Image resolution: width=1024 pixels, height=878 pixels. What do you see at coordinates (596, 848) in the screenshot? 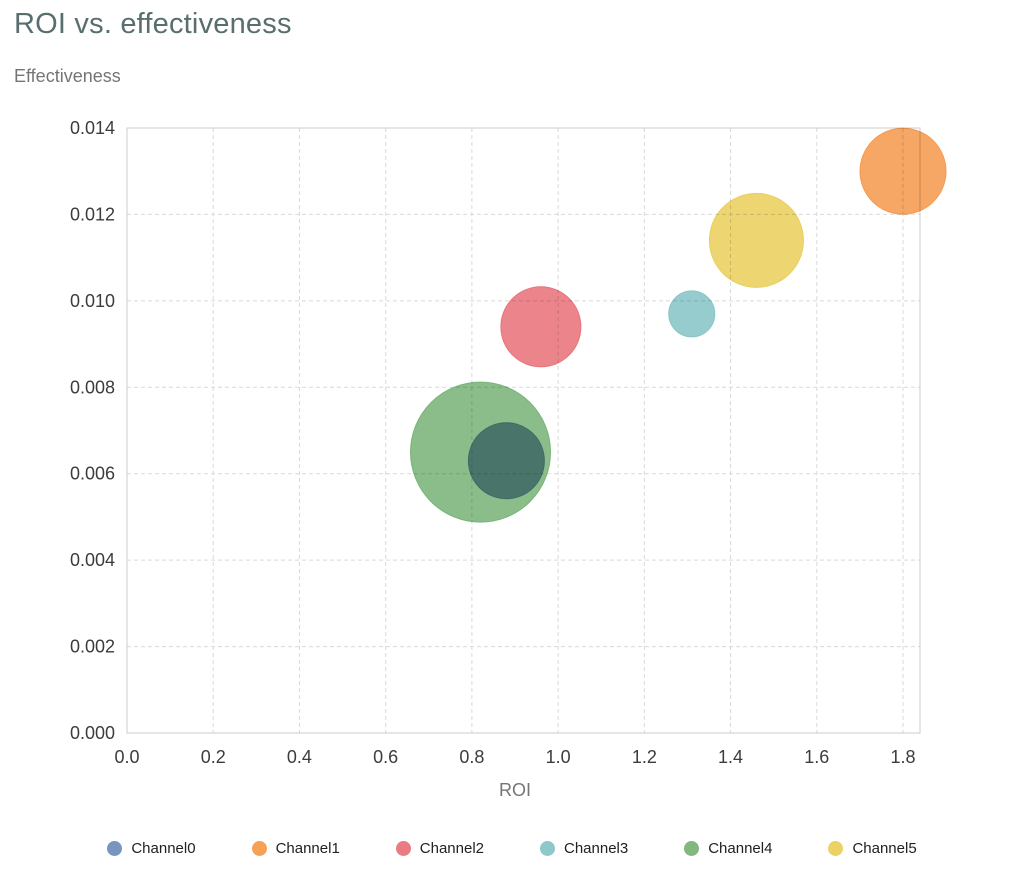
I see `legend-label: Channel3` at bounding box center [596, 848].